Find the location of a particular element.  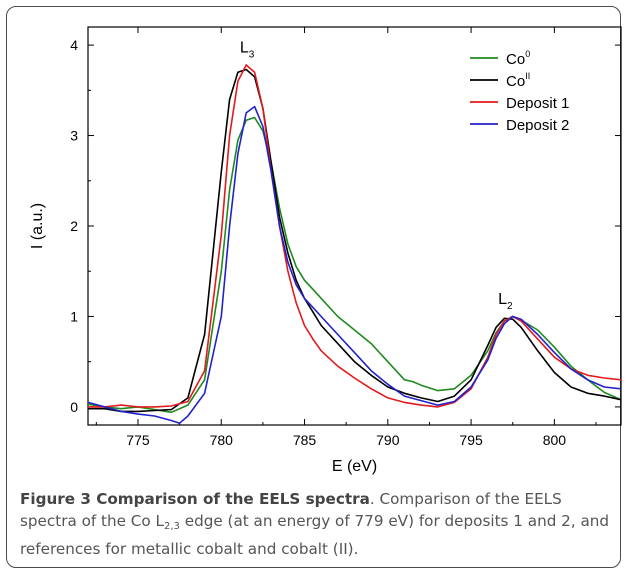

x-tick-label: 780 is located at coordinates (222, 440).